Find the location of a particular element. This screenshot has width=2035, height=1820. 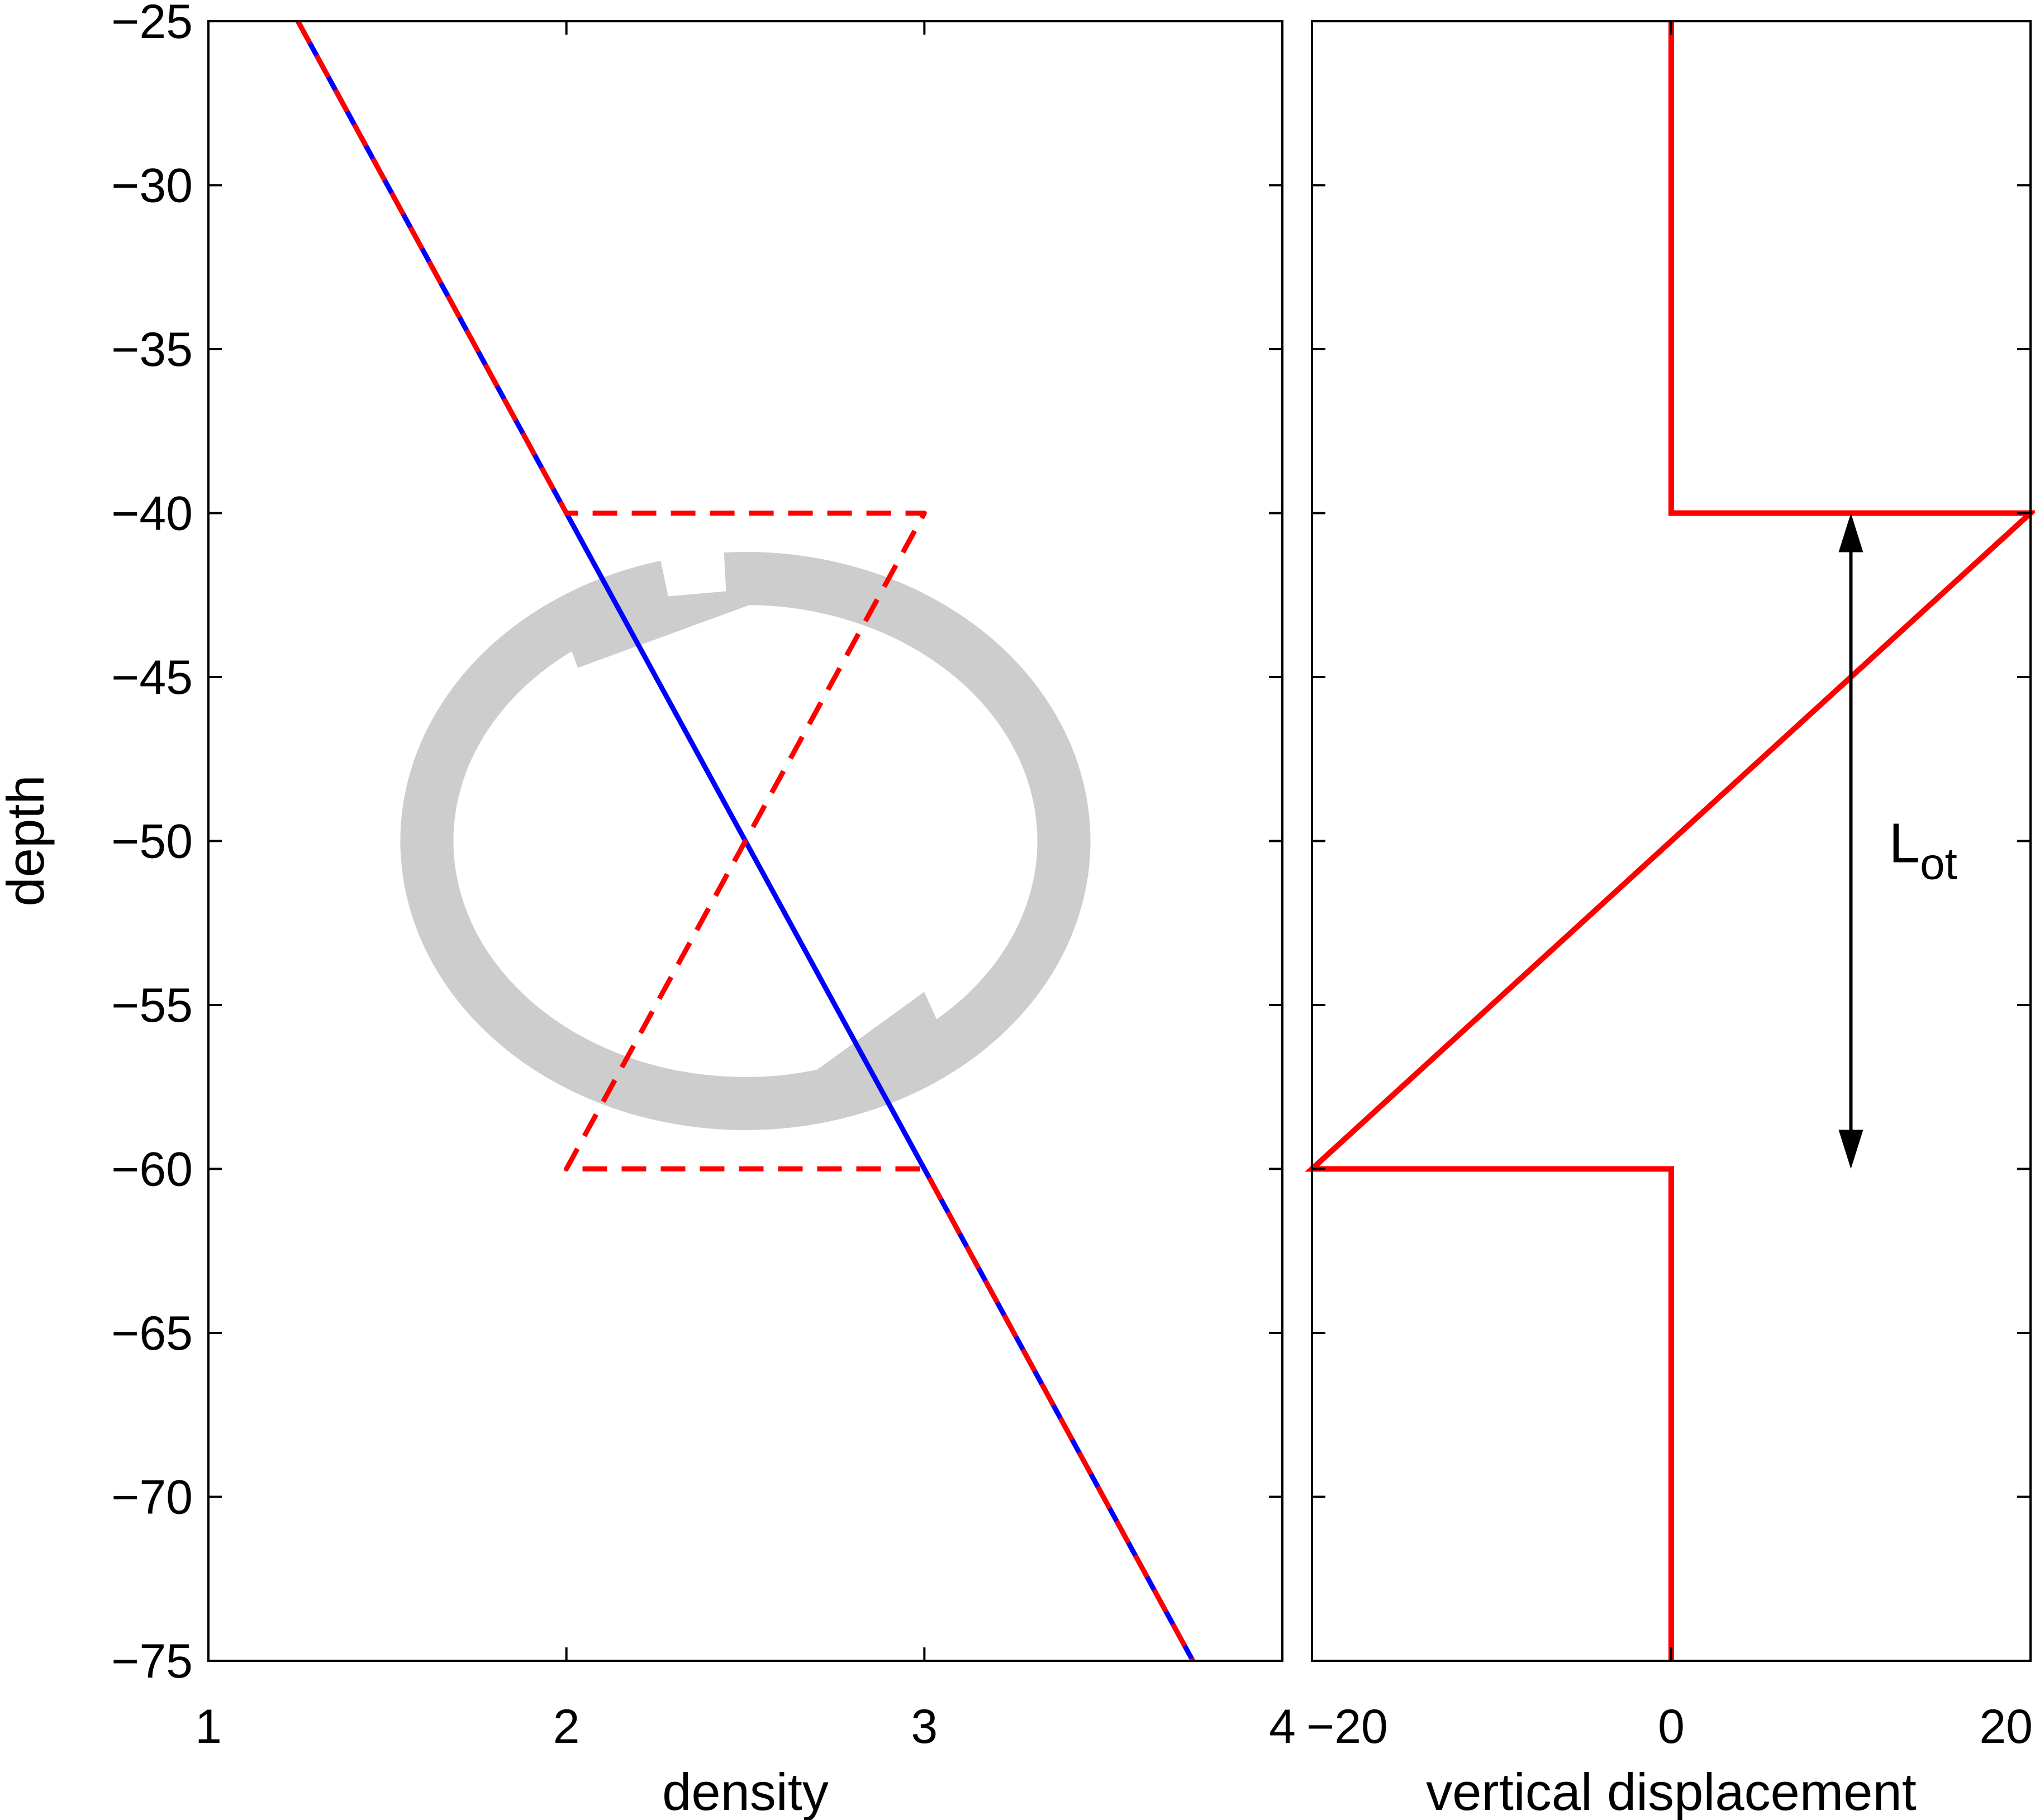

circulation-arrows is located at coordinates (759, 853).